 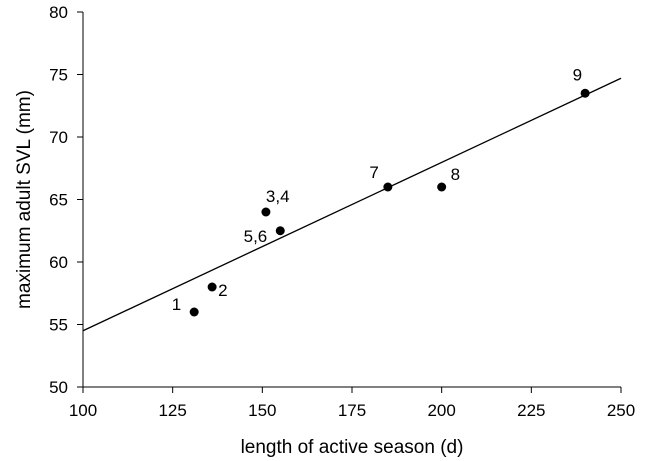 What do you see at coordinates (176, 304) in the screenshot?
I see `point-label: 1` at bounding box center [176, 304].